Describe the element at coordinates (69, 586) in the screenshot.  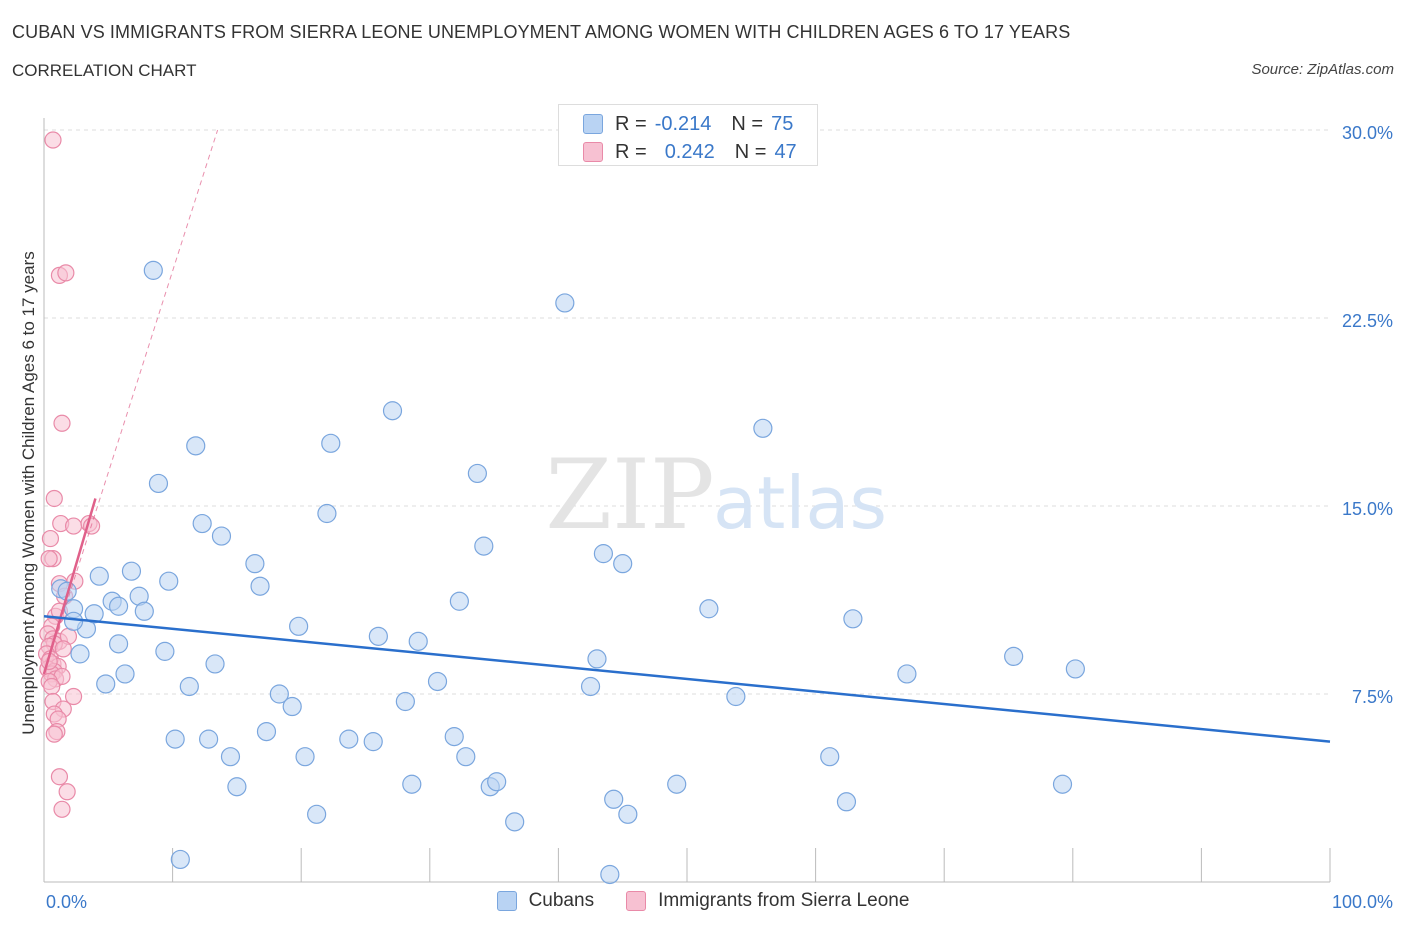
I see `sierra-leone-trend-line` at that location.